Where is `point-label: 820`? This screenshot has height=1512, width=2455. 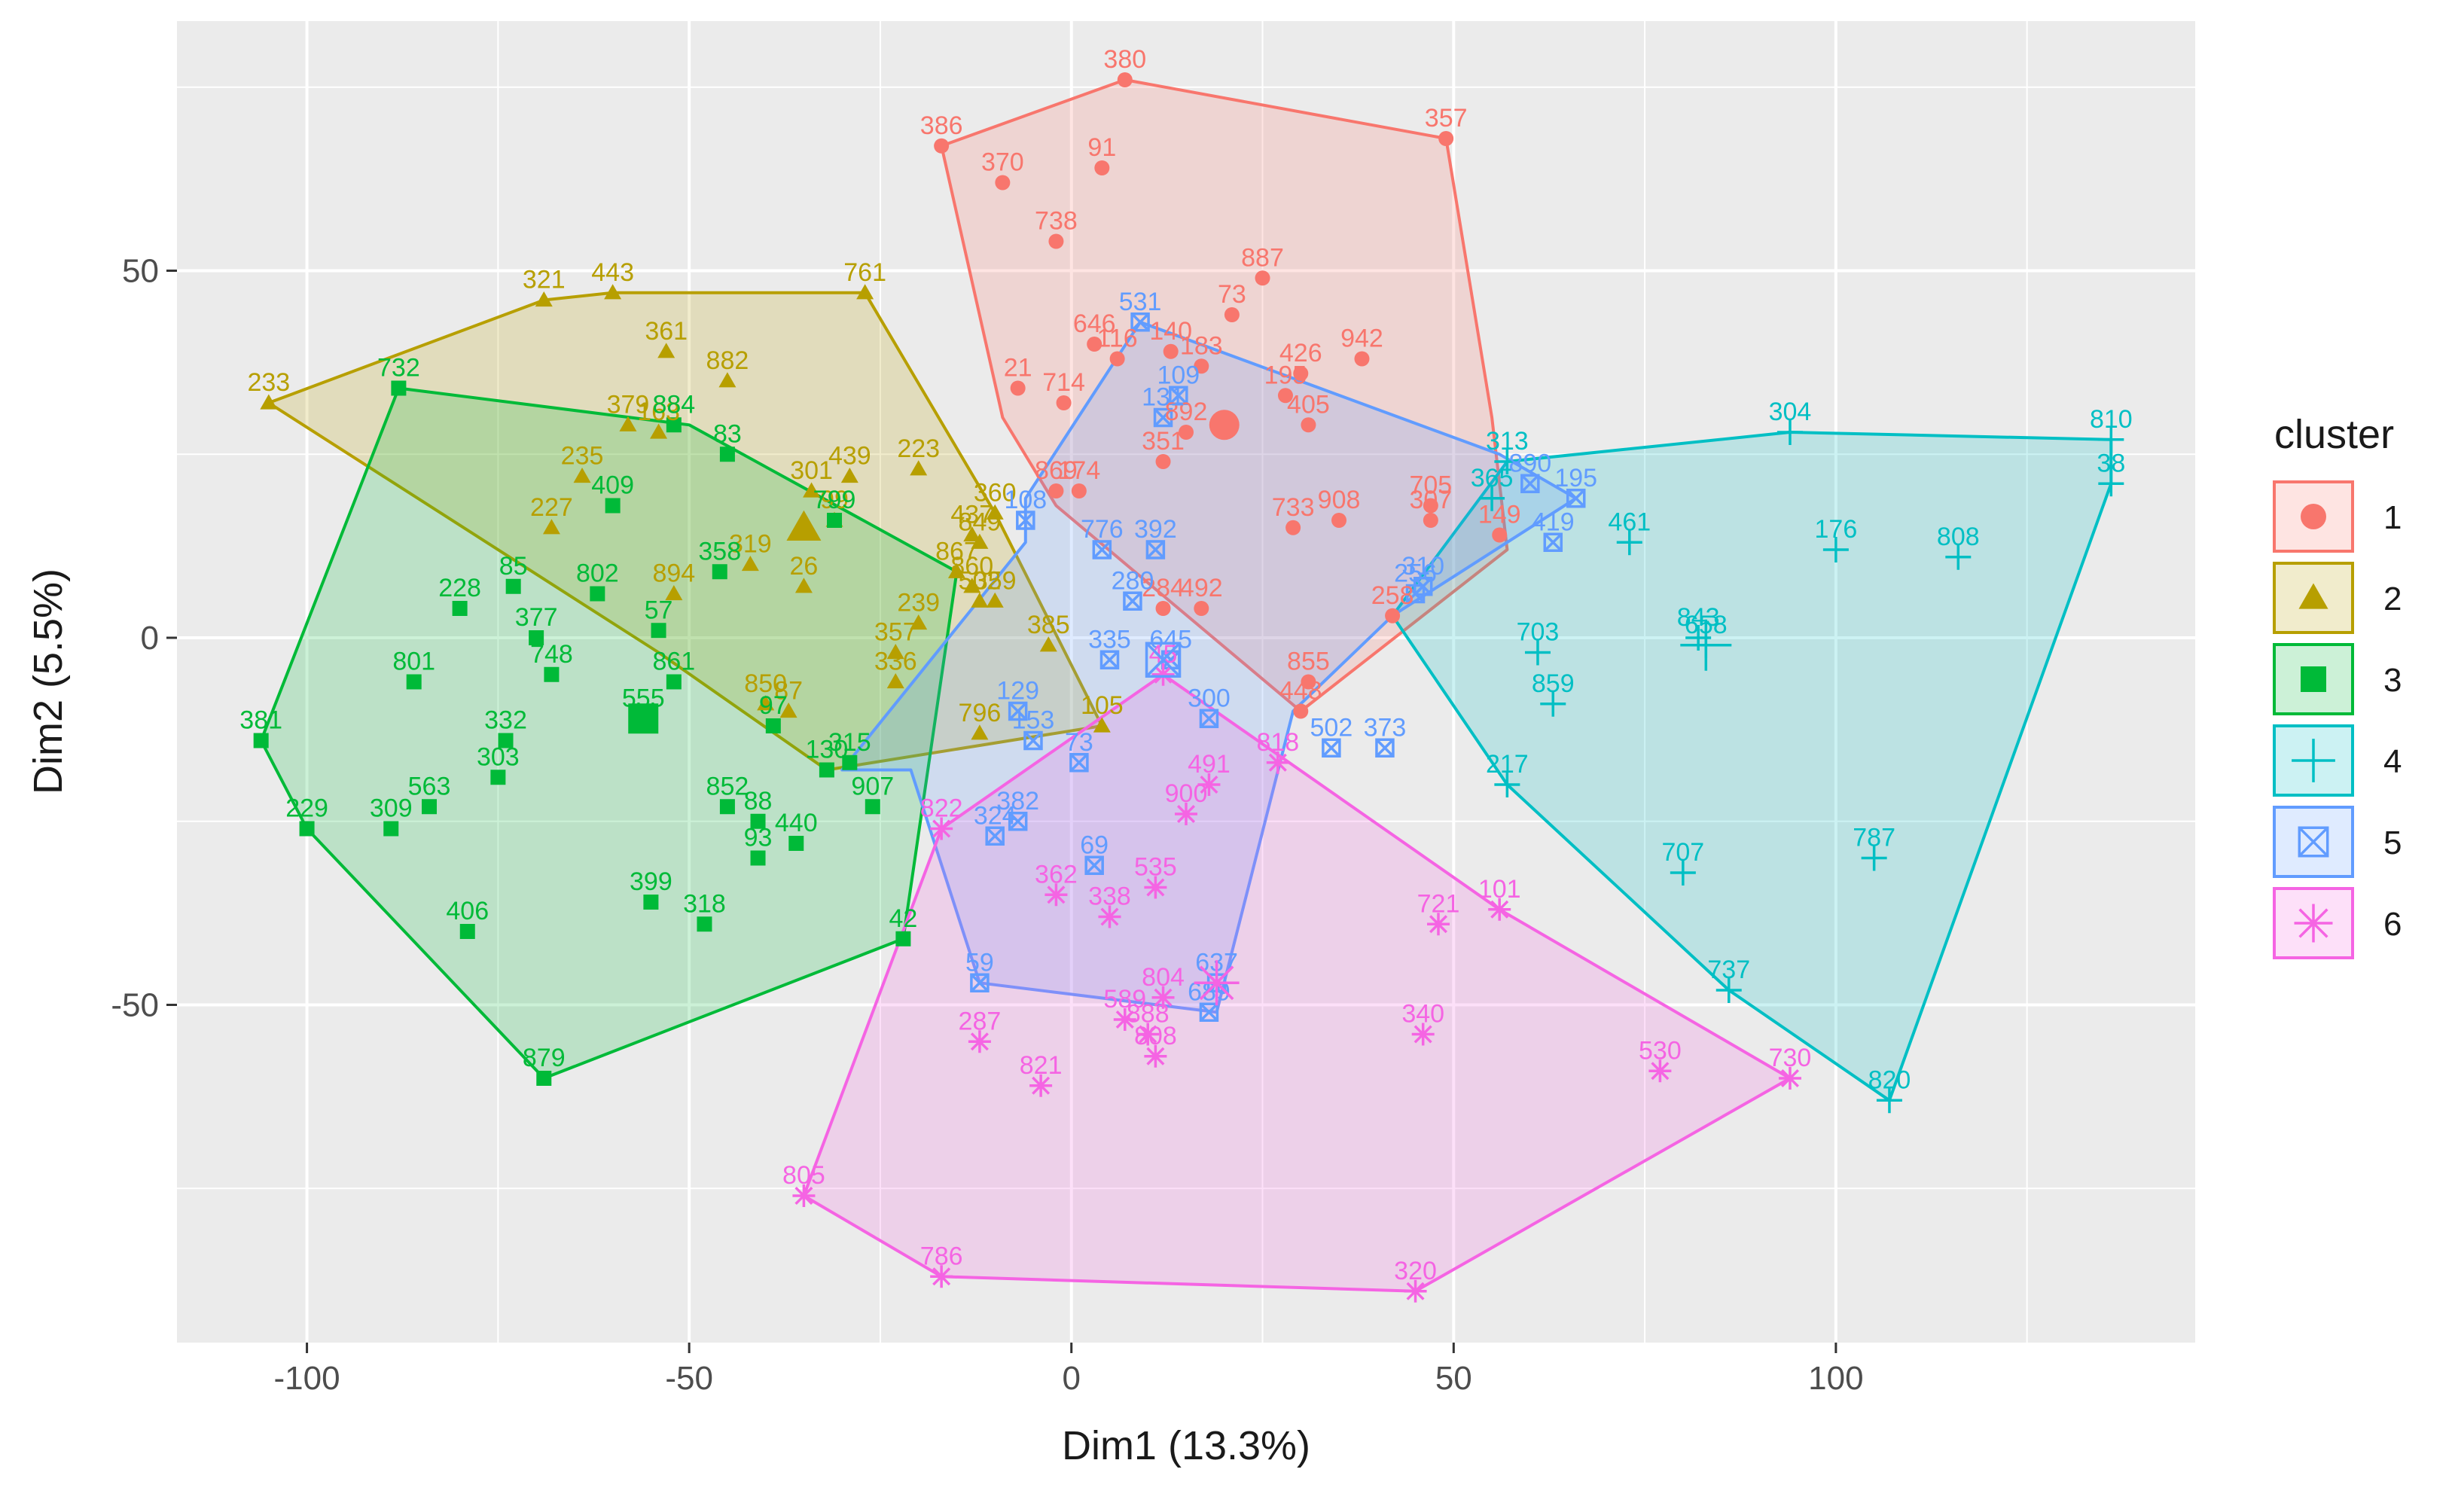 point-label: 820 is located at coordinates (1889, 1079).